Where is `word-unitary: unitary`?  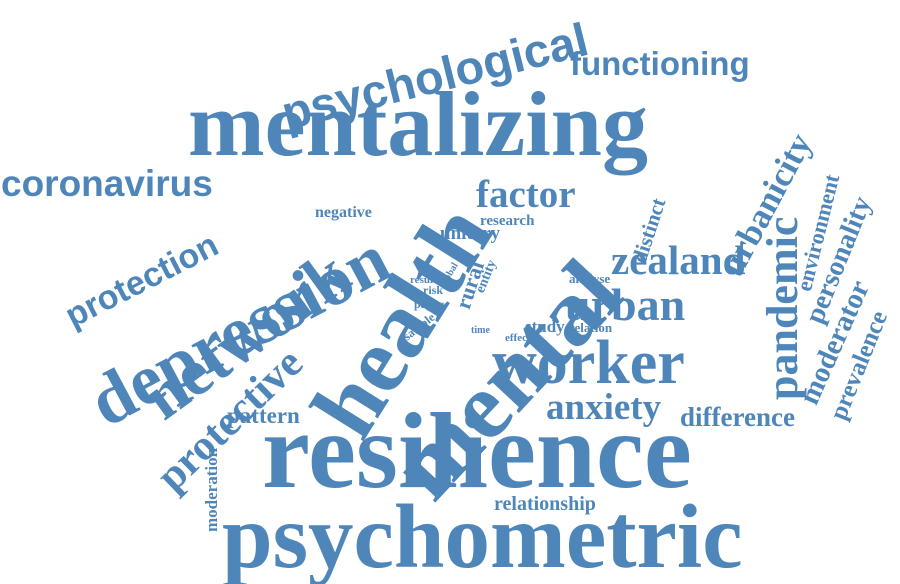
word-unitary: unitary is located at coordinates (470, 233).